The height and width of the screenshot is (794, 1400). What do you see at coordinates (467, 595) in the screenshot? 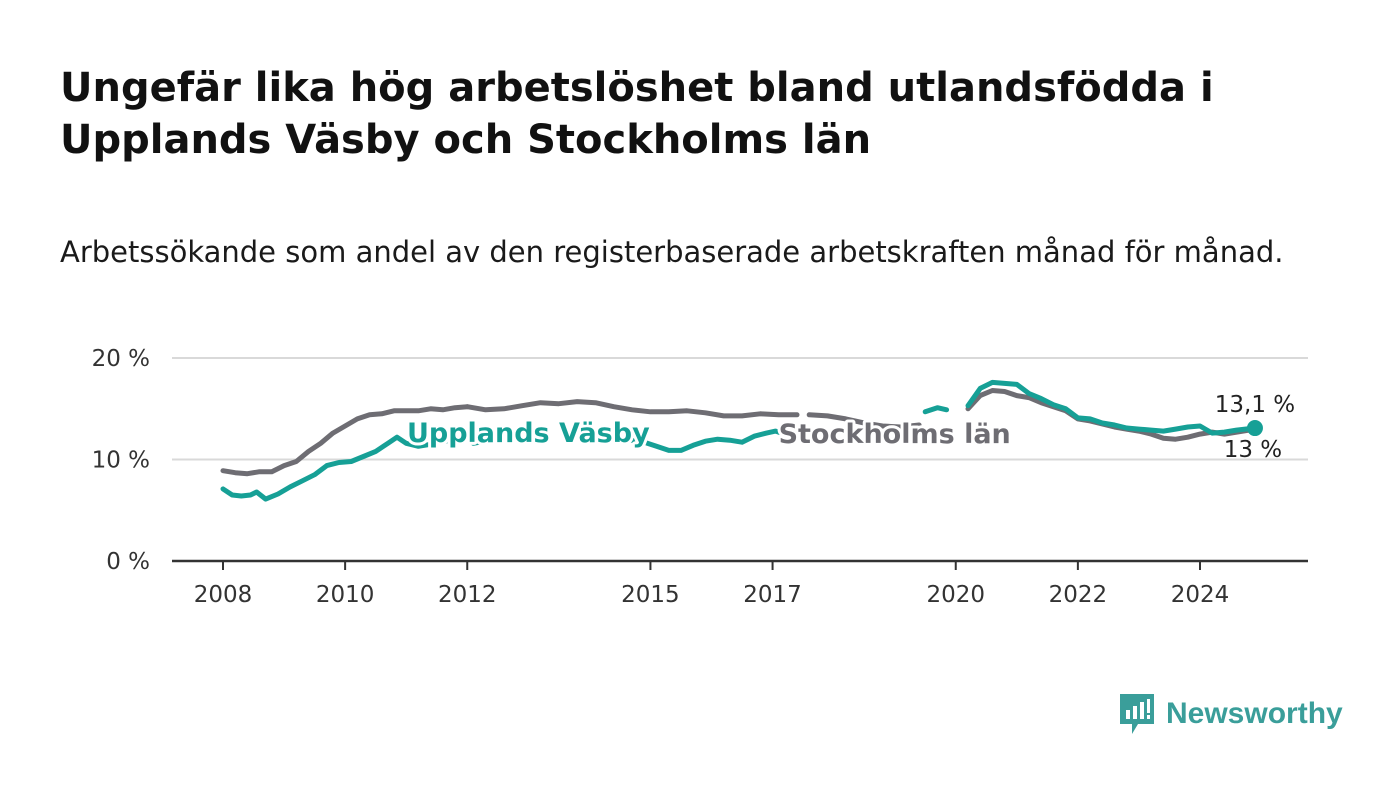
I see `x-tick-label: 2012` at bounding box center [467, 595].